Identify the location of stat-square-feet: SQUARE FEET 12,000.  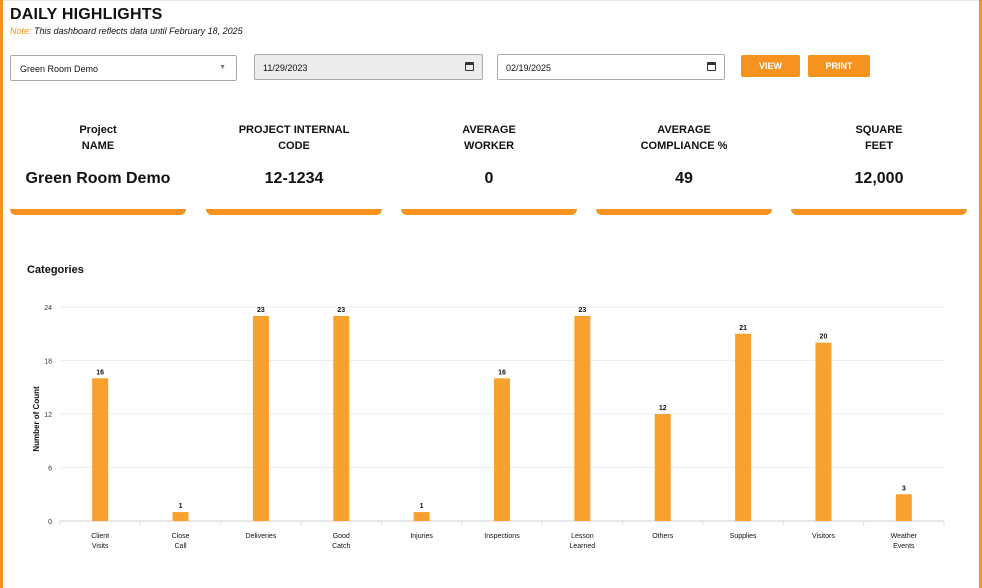
(879, 155).